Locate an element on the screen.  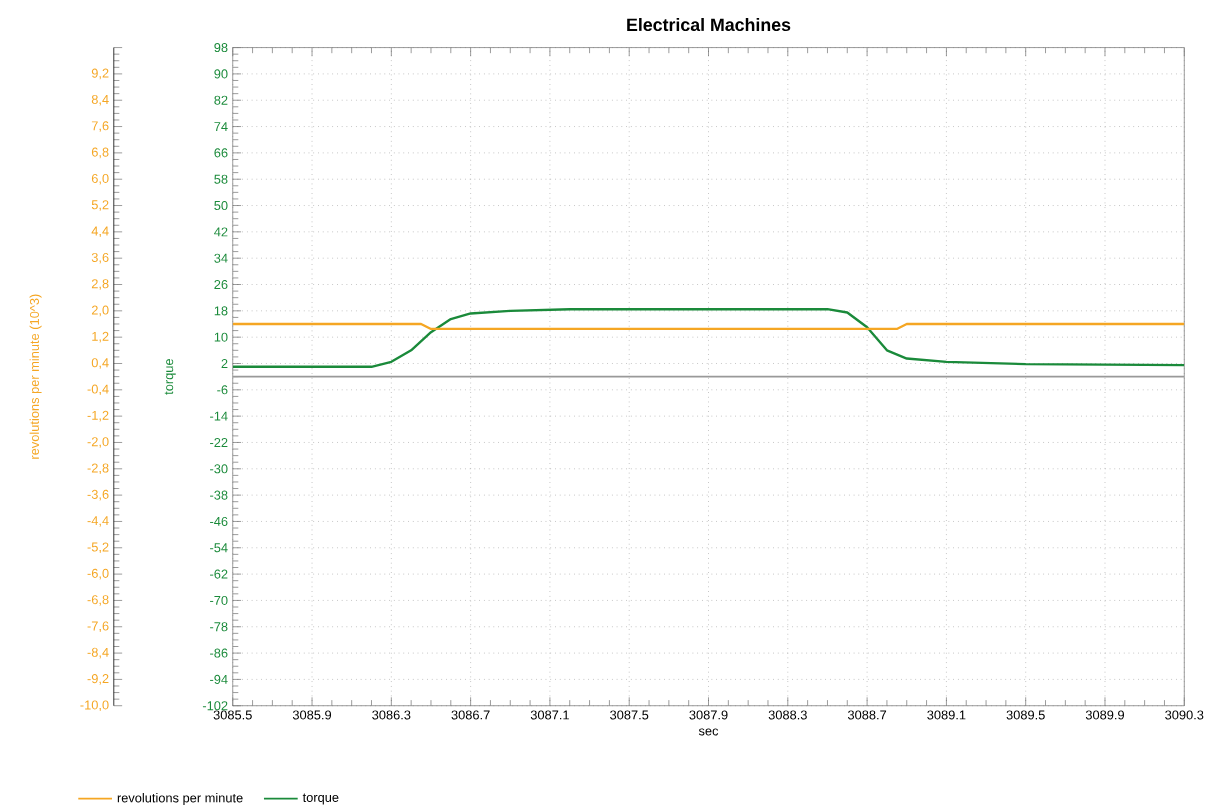
chart-title: Electrical Machines is located at coordinates (709, 24).